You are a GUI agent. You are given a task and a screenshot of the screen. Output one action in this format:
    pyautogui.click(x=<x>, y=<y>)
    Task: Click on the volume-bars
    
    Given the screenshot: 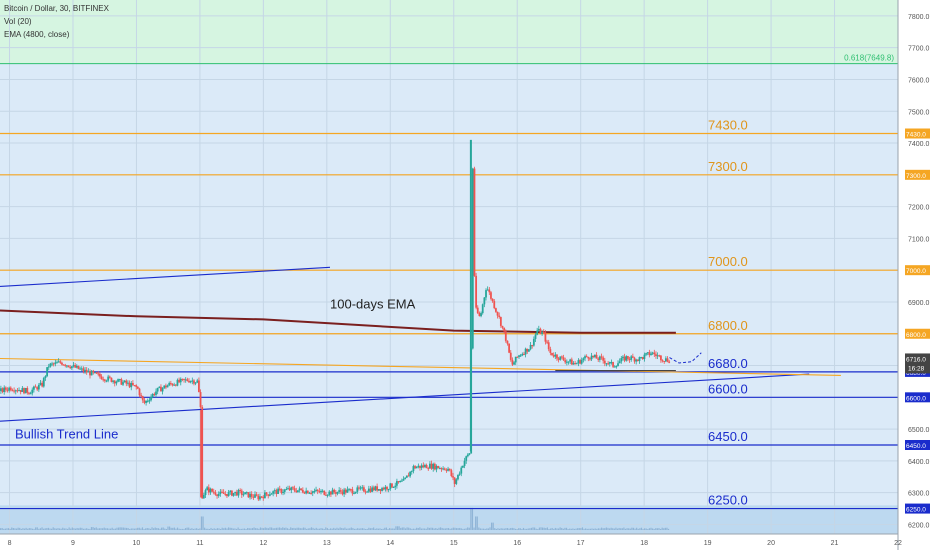 What is the action you would take?
    pyautogui.click(x=335, y=518)
    